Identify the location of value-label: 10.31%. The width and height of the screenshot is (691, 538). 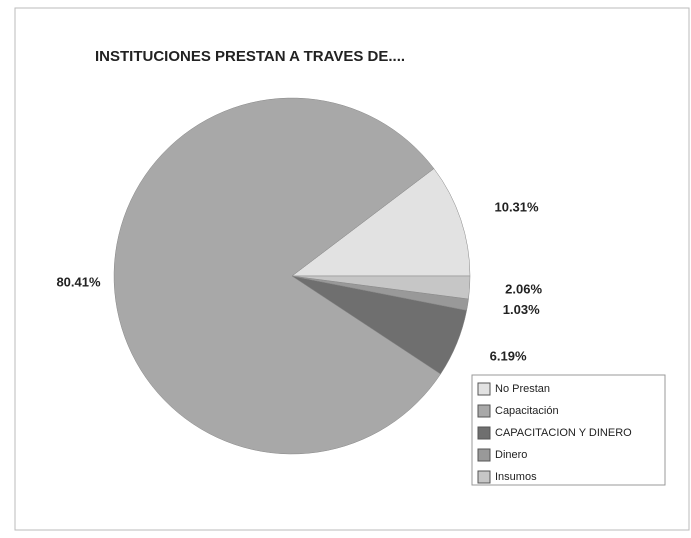
(516, 206).